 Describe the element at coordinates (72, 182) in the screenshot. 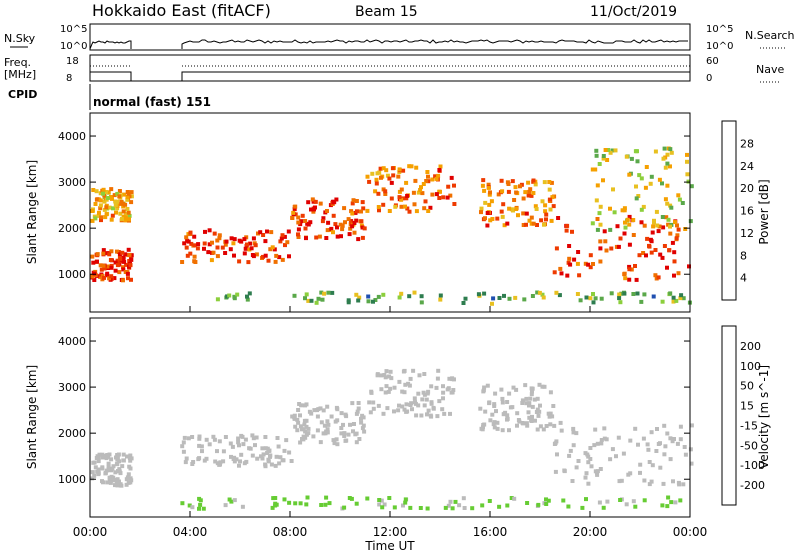

I see `y-tick-label: 3000` at that location.